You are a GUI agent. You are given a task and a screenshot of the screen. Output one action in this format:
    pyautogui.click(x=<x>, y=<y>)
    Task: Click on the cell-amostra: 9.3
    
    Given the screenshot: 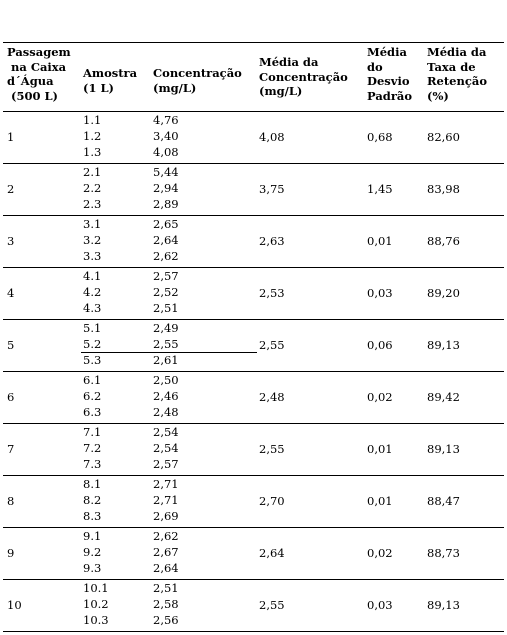 What is the action you would take?
    pyautogui.click(x=92, y=568)
    